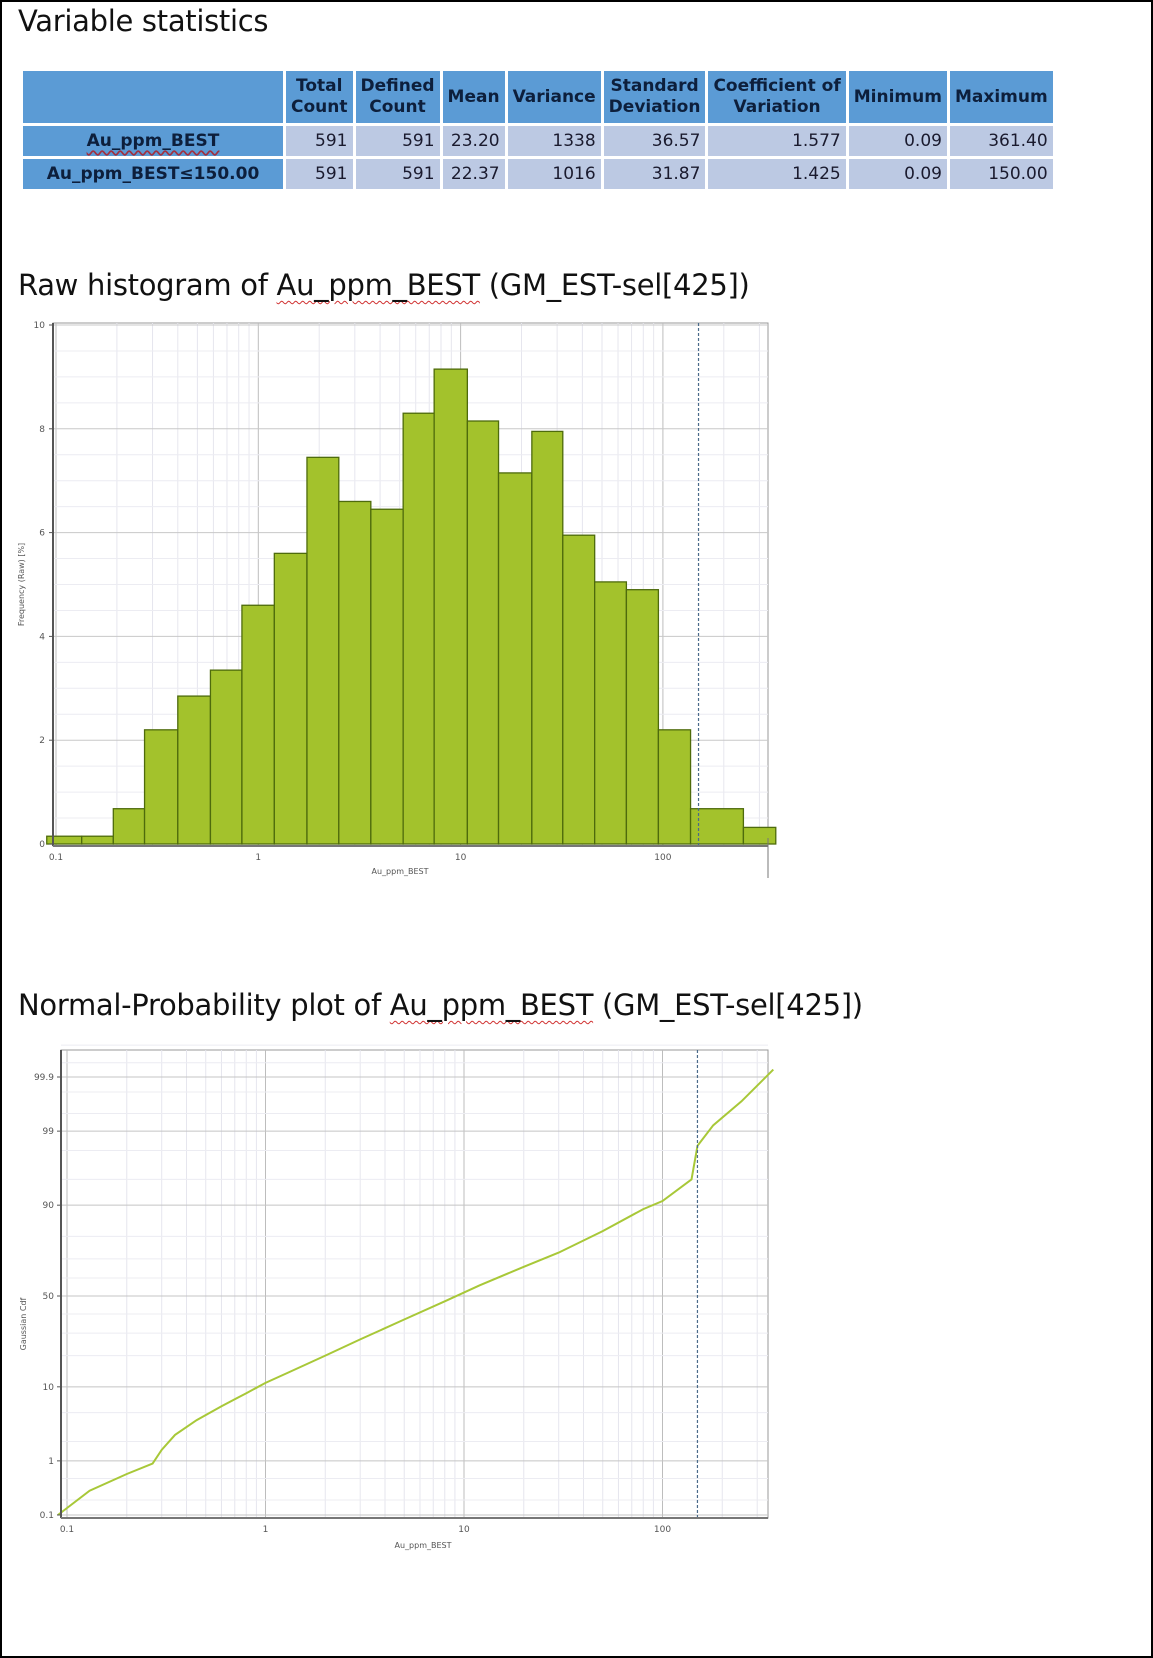 The height and width of the screenshot is (1658, 1153). I want to click on column-header: Maximum, so click(1001, 97).